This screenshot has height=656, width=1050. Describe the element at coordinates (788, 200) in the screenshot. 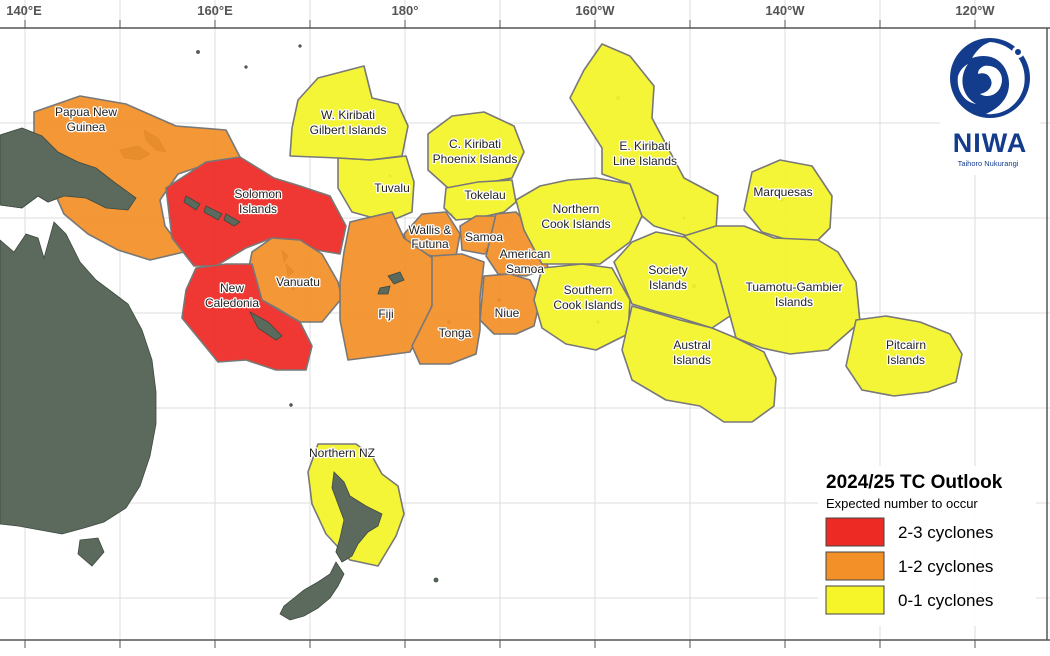

I see `region-marquesas` at that location.